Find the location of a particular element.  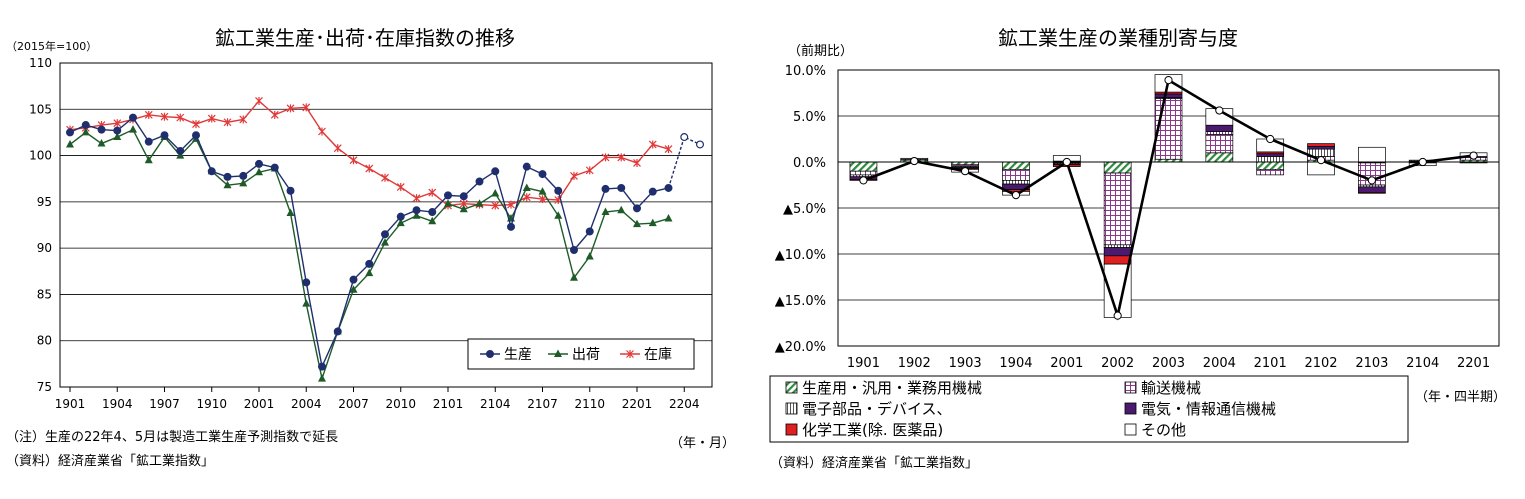

x-tick-label: 2104 is located at coordinates (1422, 363).